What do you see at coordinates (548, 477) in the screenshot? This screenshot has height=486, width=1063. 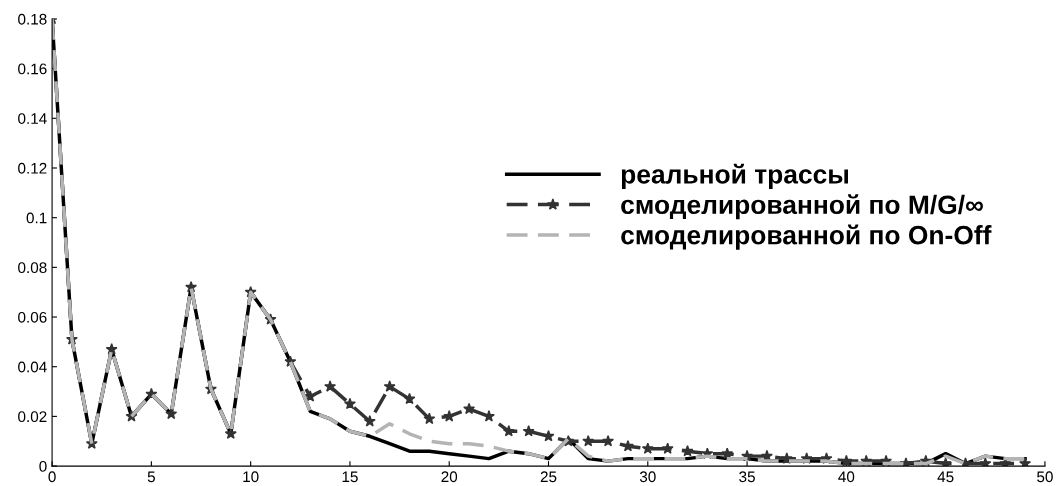 I see `x-tick-label: 25` at bounding box center [548, 477].